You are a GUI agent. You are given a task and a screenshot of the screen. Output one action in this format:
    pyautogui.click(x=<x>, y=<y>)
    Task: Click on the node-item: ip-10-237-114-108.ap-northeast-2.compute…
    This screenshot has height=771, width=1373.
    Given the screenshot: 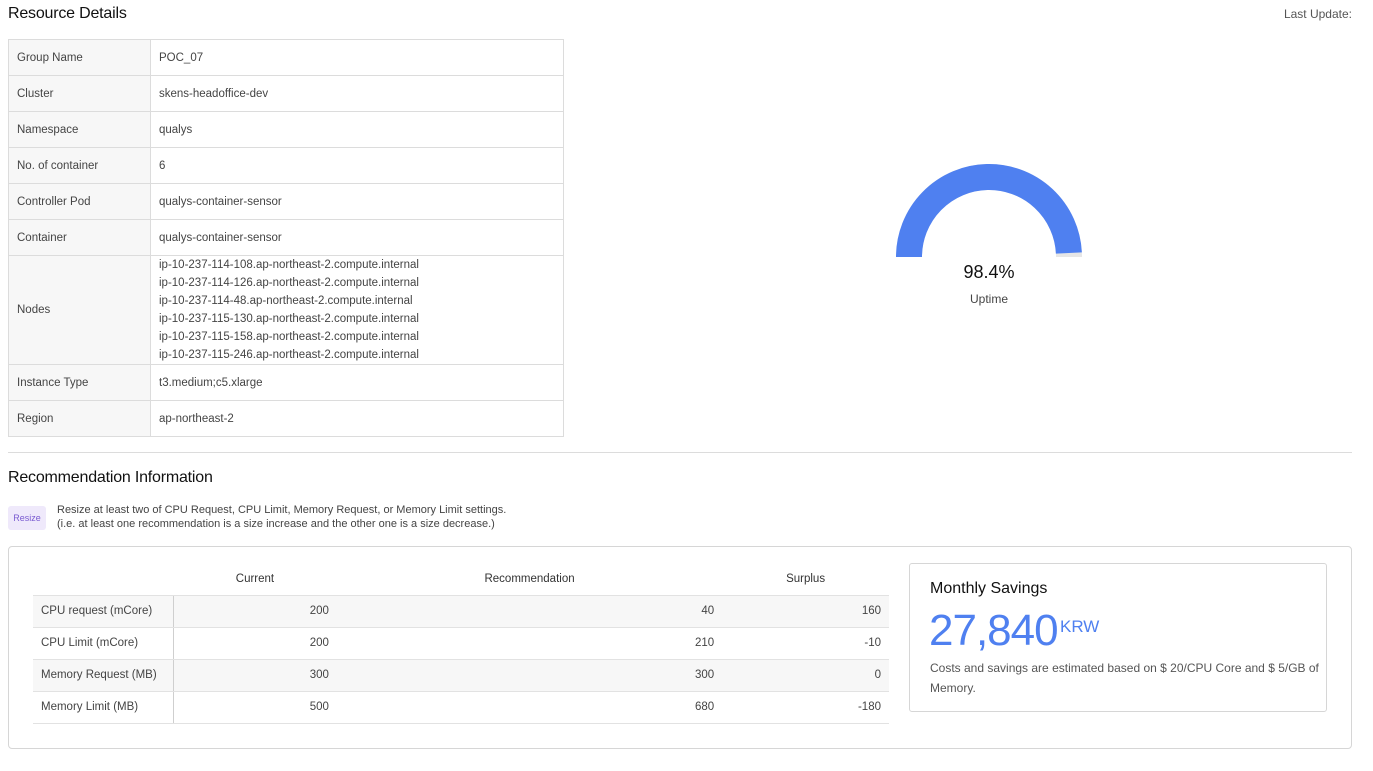 What is the action you would take?
    pyautogui.click(x=289, y=265)
    